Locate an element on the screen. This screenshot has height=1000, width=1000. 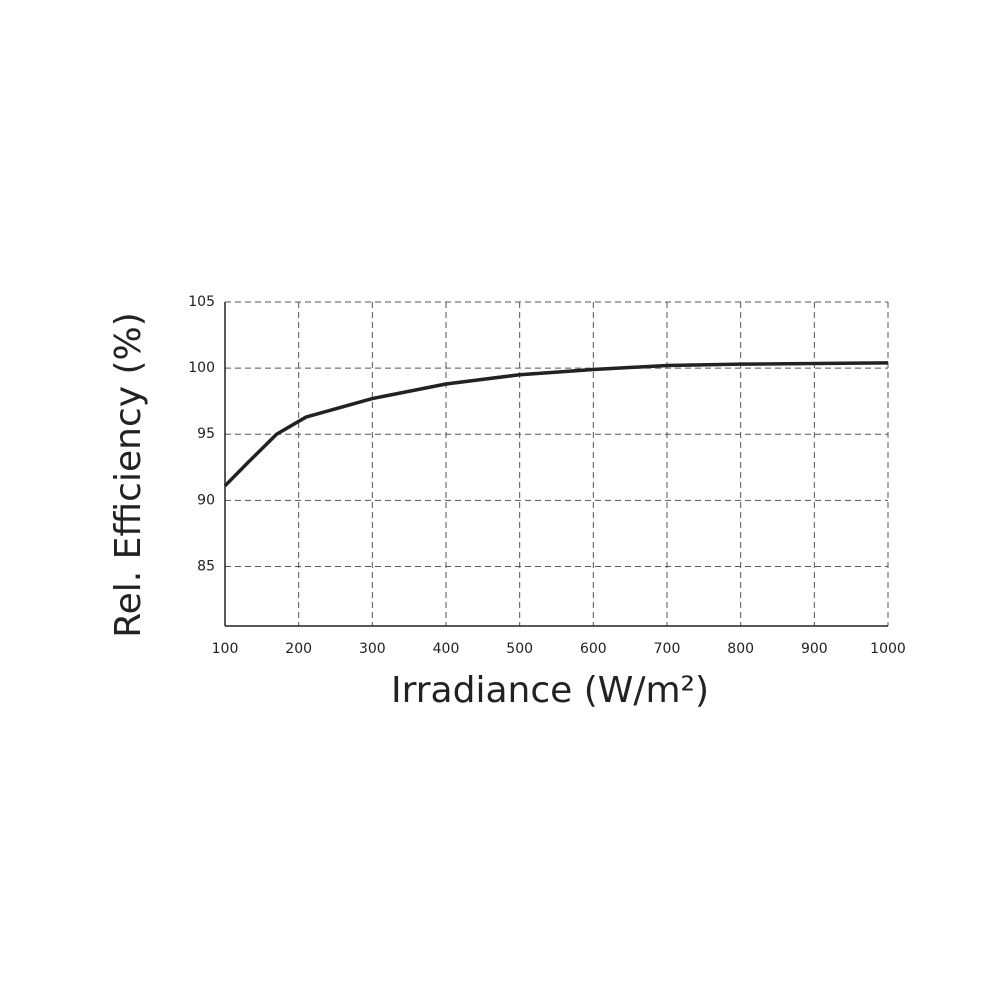
x-tick-label: 400 is located at coordinates (446, 649).